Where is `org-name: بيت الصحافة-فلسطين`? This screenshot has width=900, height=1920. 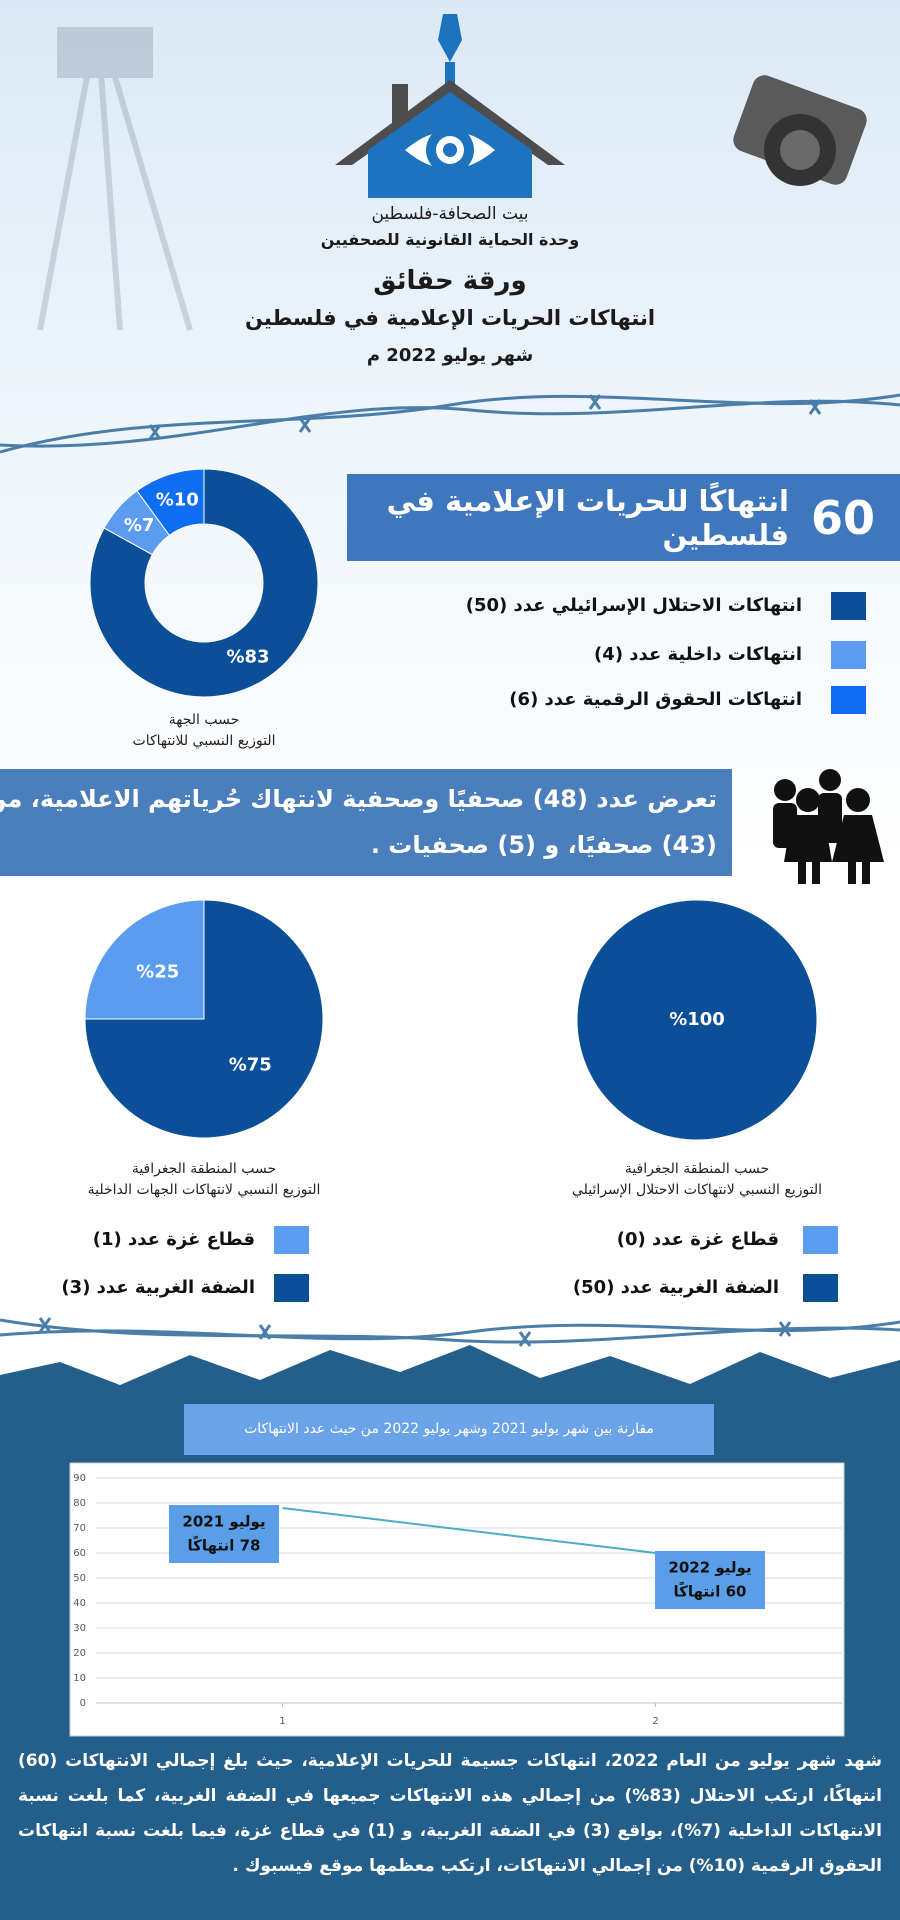
org-name: بيت الصحافة-فلسطين is located at coordinates (450, 214).